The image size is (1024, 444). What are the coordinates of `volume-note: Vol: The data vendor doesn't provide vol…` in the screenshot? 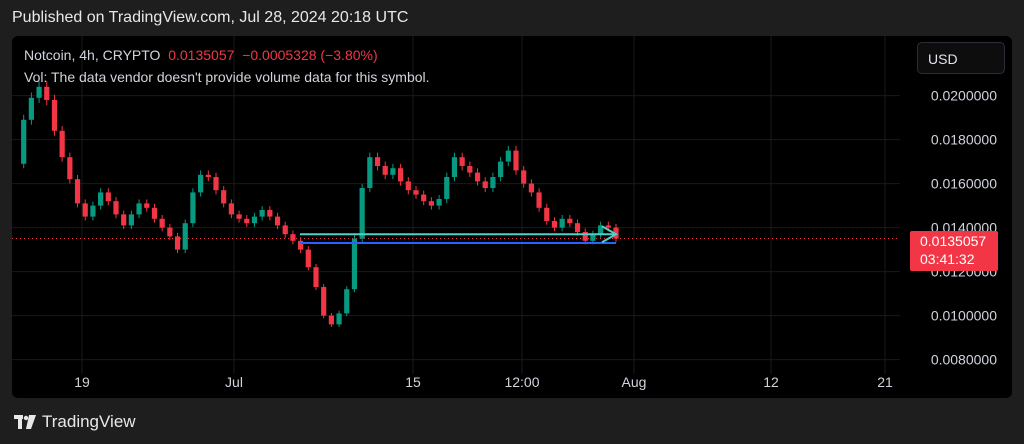 It's located at (227, 77).